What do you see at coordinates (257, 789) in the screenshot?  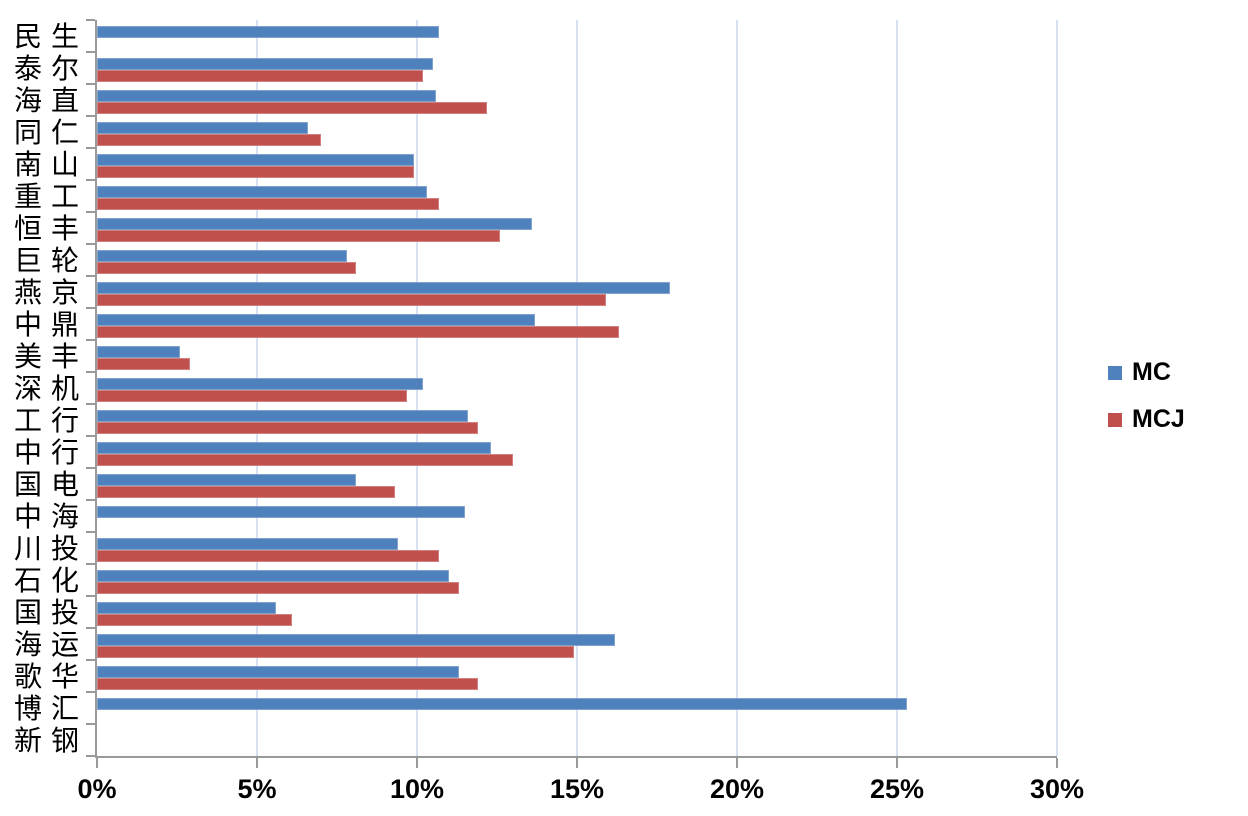 I see `x-axis-tick-label: 5%` at bounding box center [257, 789].